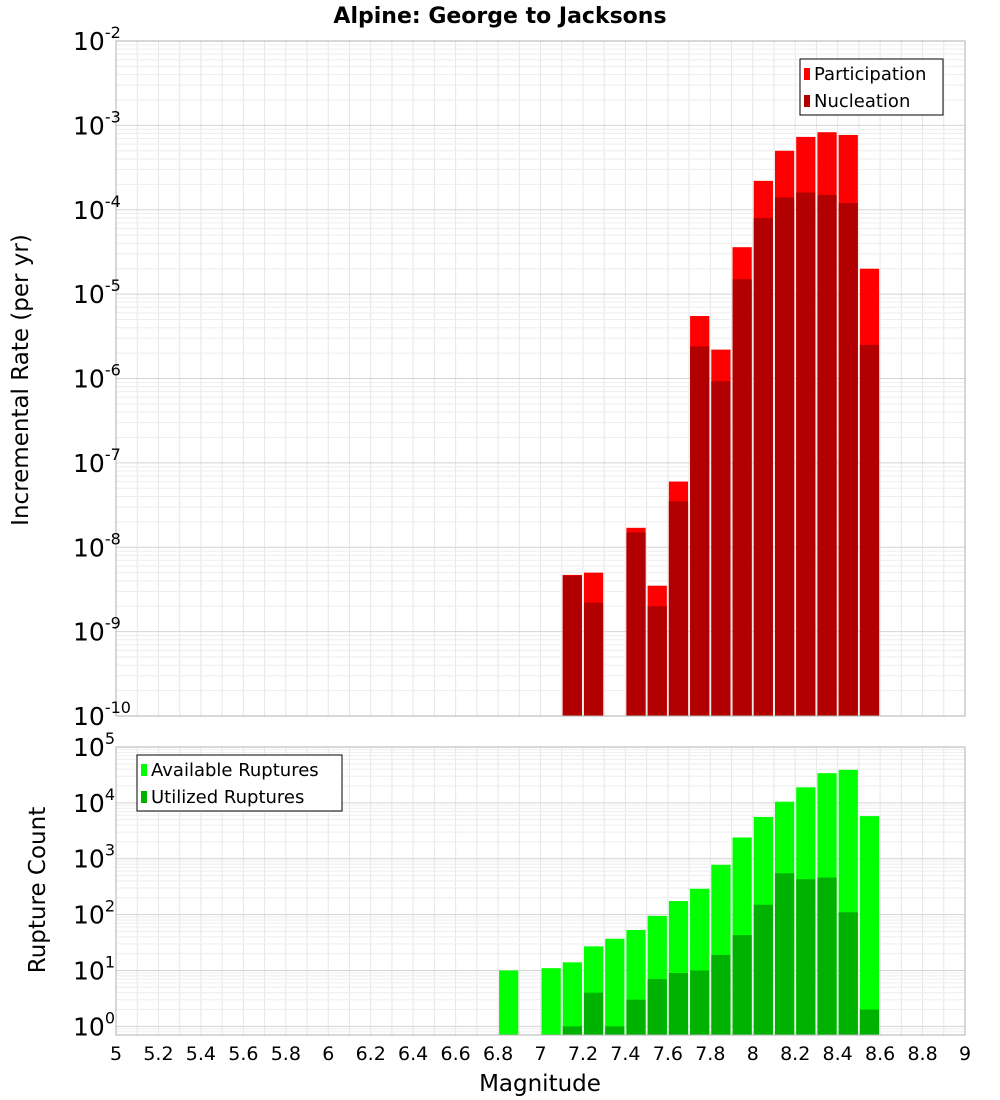  I want to click on y-axis-label-rate: Incremental Rate (per yr), so click(21, 380).